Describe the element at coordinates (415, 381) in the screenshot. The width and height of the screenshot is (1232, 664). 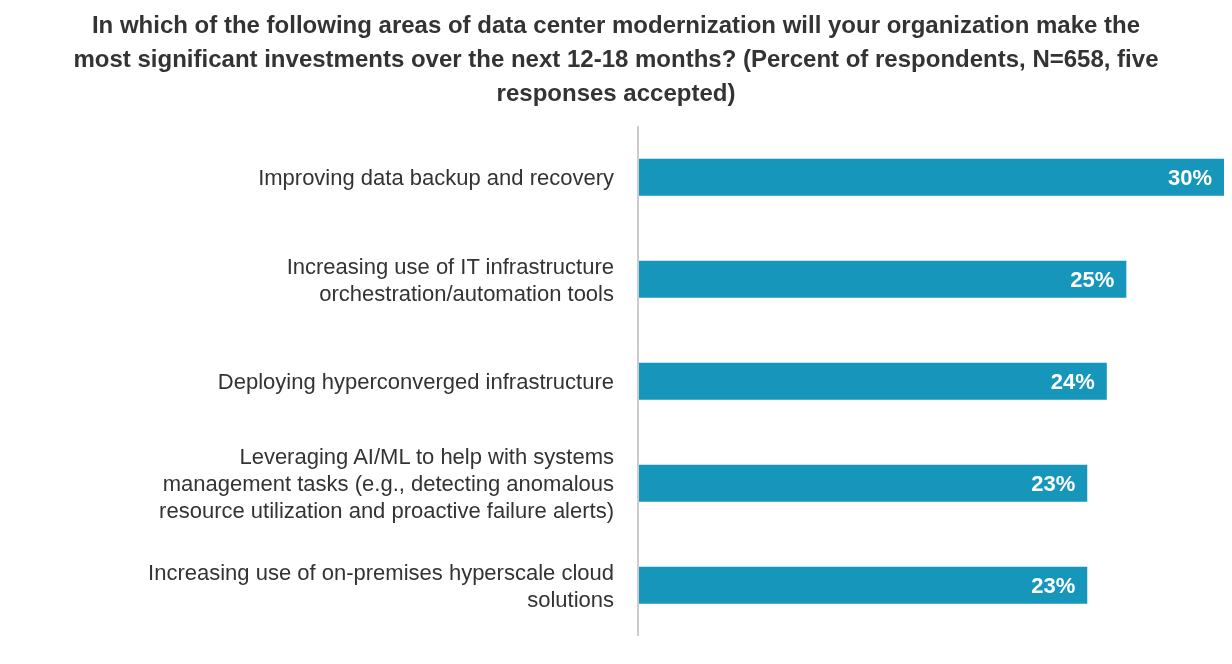
I see `y-tick-label: Deploying hyperconverged infrastructure` at that location.